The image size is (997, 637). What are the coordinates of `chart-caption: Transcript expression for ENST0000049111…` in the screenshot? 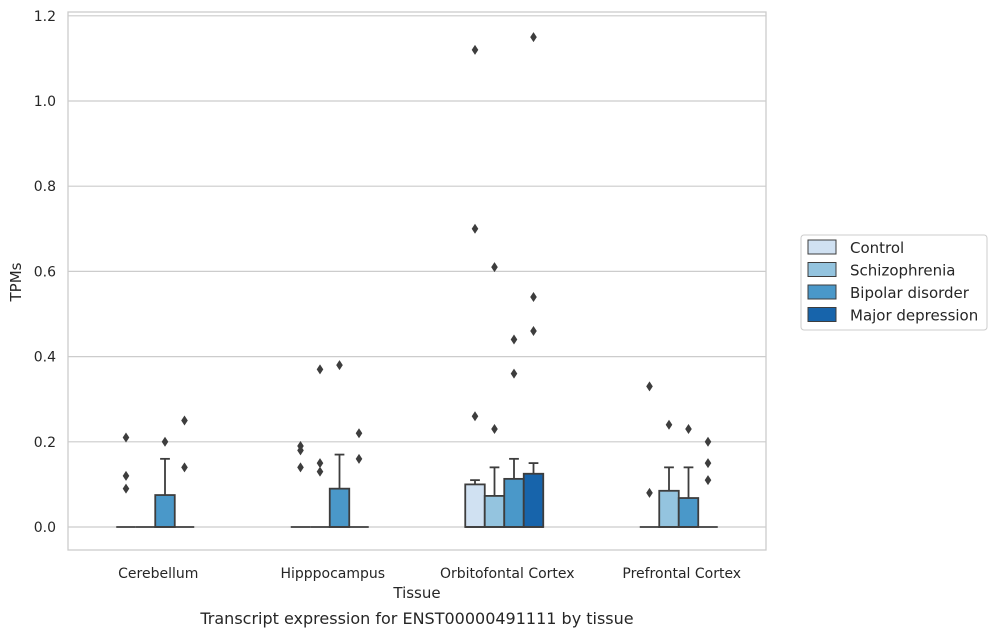 It's located at (416, 618).